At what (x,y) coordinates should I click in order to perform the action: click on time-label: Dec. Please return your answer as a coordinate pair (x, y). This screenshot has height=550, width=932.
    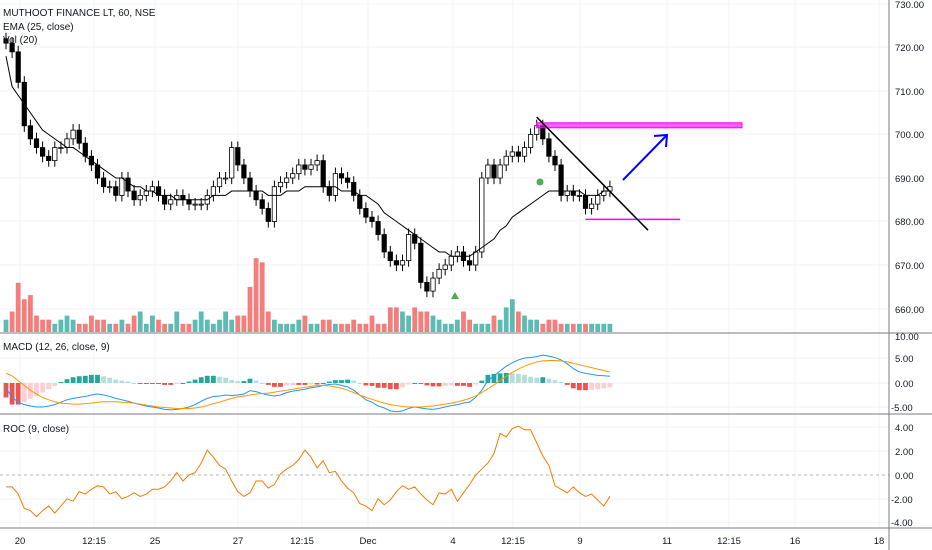
    Looking at the image, I should click on (368, 541).